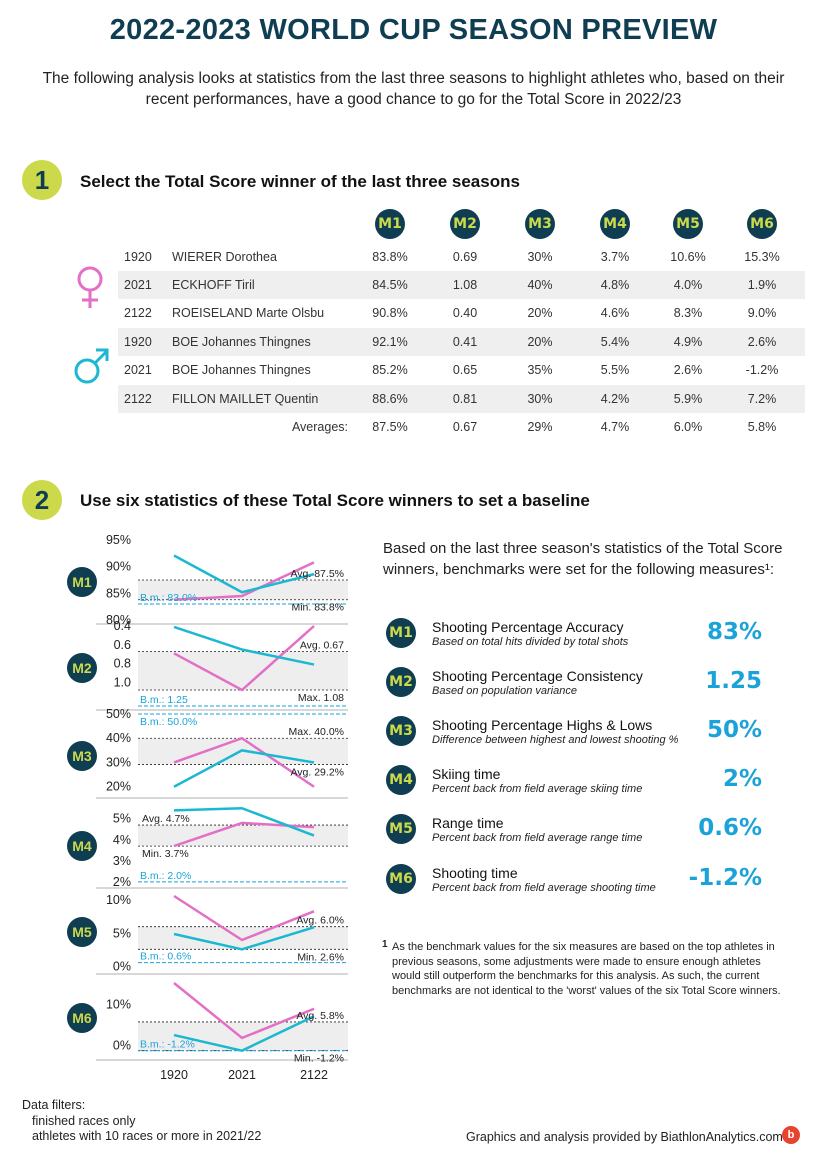 The image size is (827, 1169). Describe the element at coordinates (42, 500) in the screenshot. I see `step-2-badge: 2` at that location.